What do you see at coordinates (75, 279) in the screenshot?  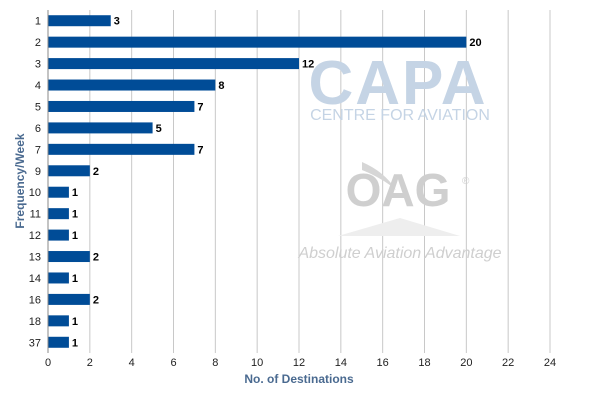 I see `value-label-14: 1` at bounding box center [75, 279].